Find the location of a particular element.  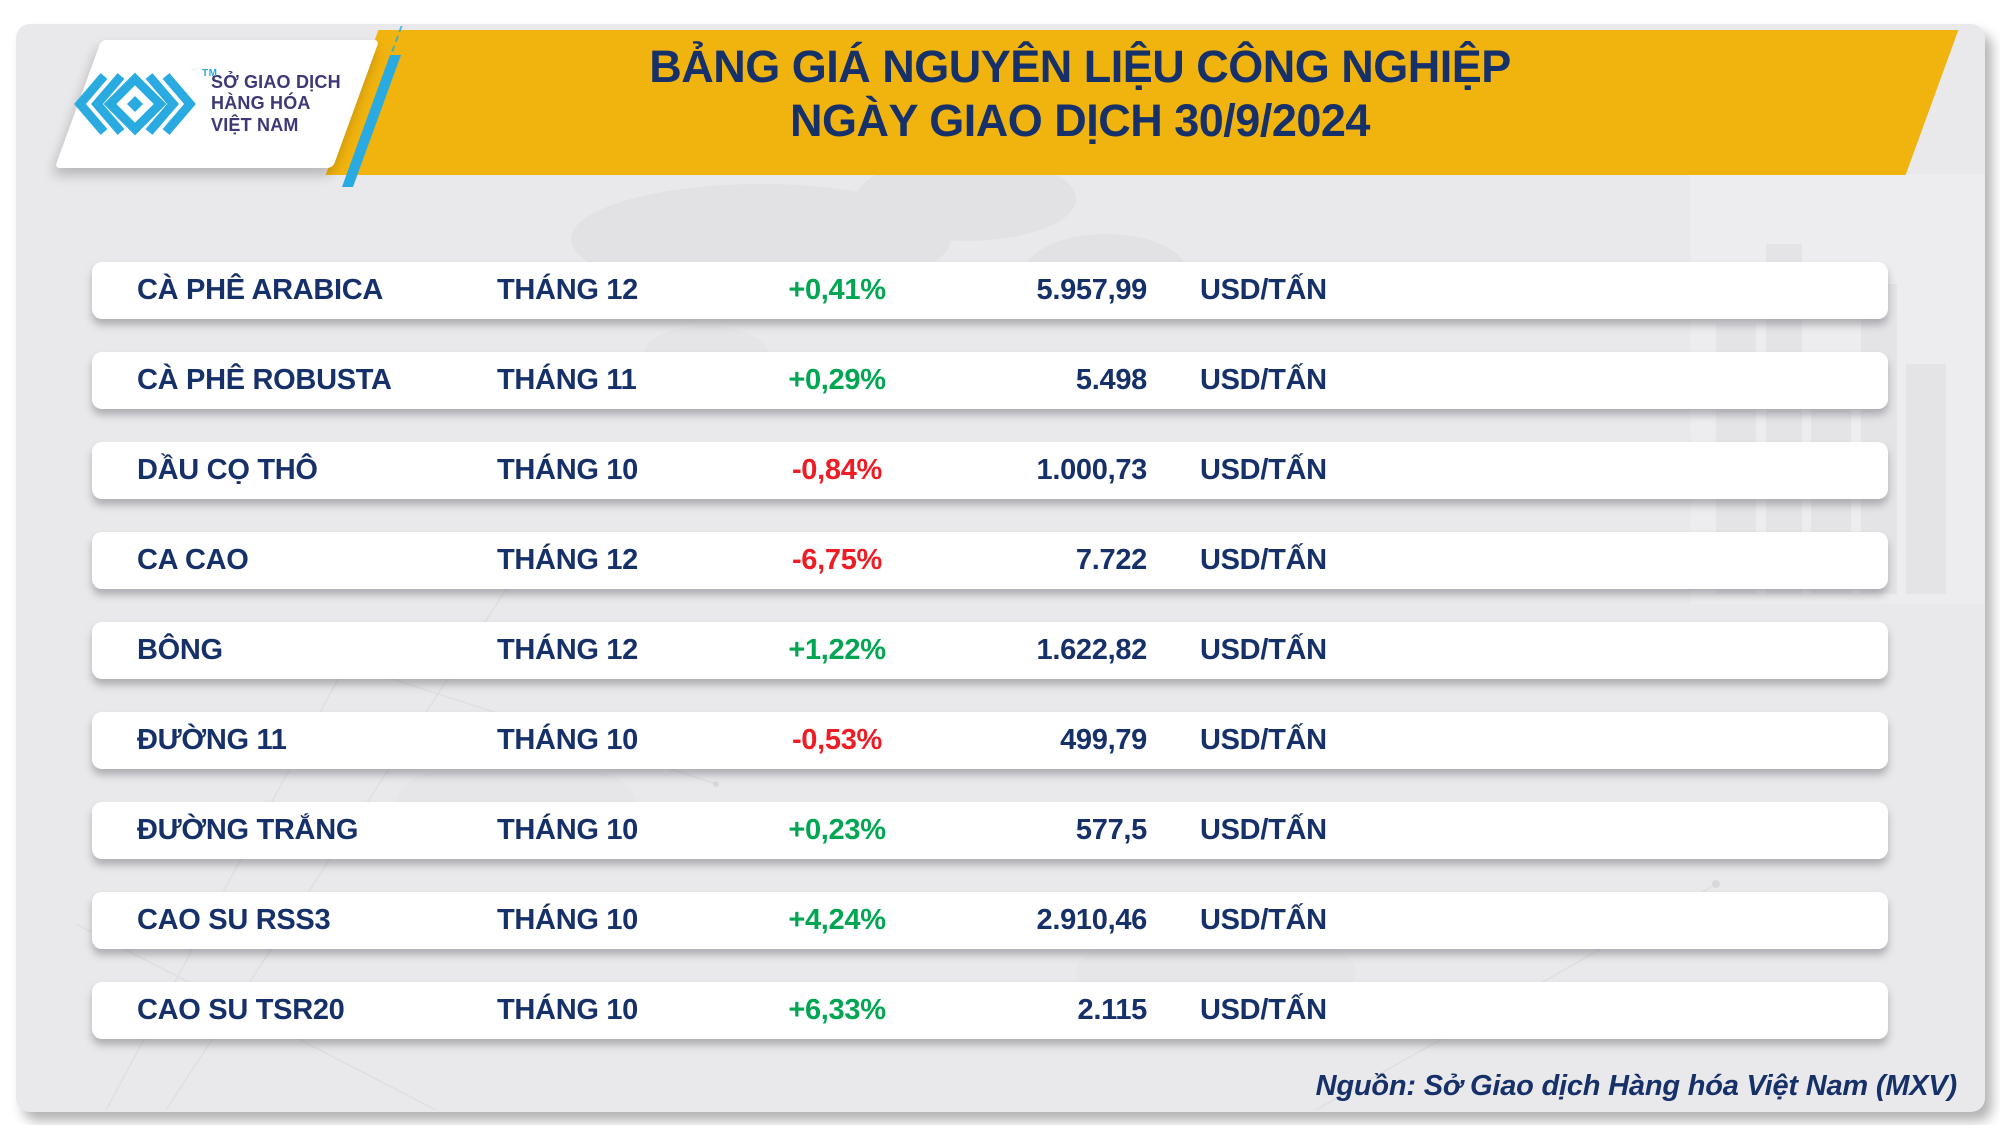

commodity-name: BÔNG is located at coordinates (180, 650).